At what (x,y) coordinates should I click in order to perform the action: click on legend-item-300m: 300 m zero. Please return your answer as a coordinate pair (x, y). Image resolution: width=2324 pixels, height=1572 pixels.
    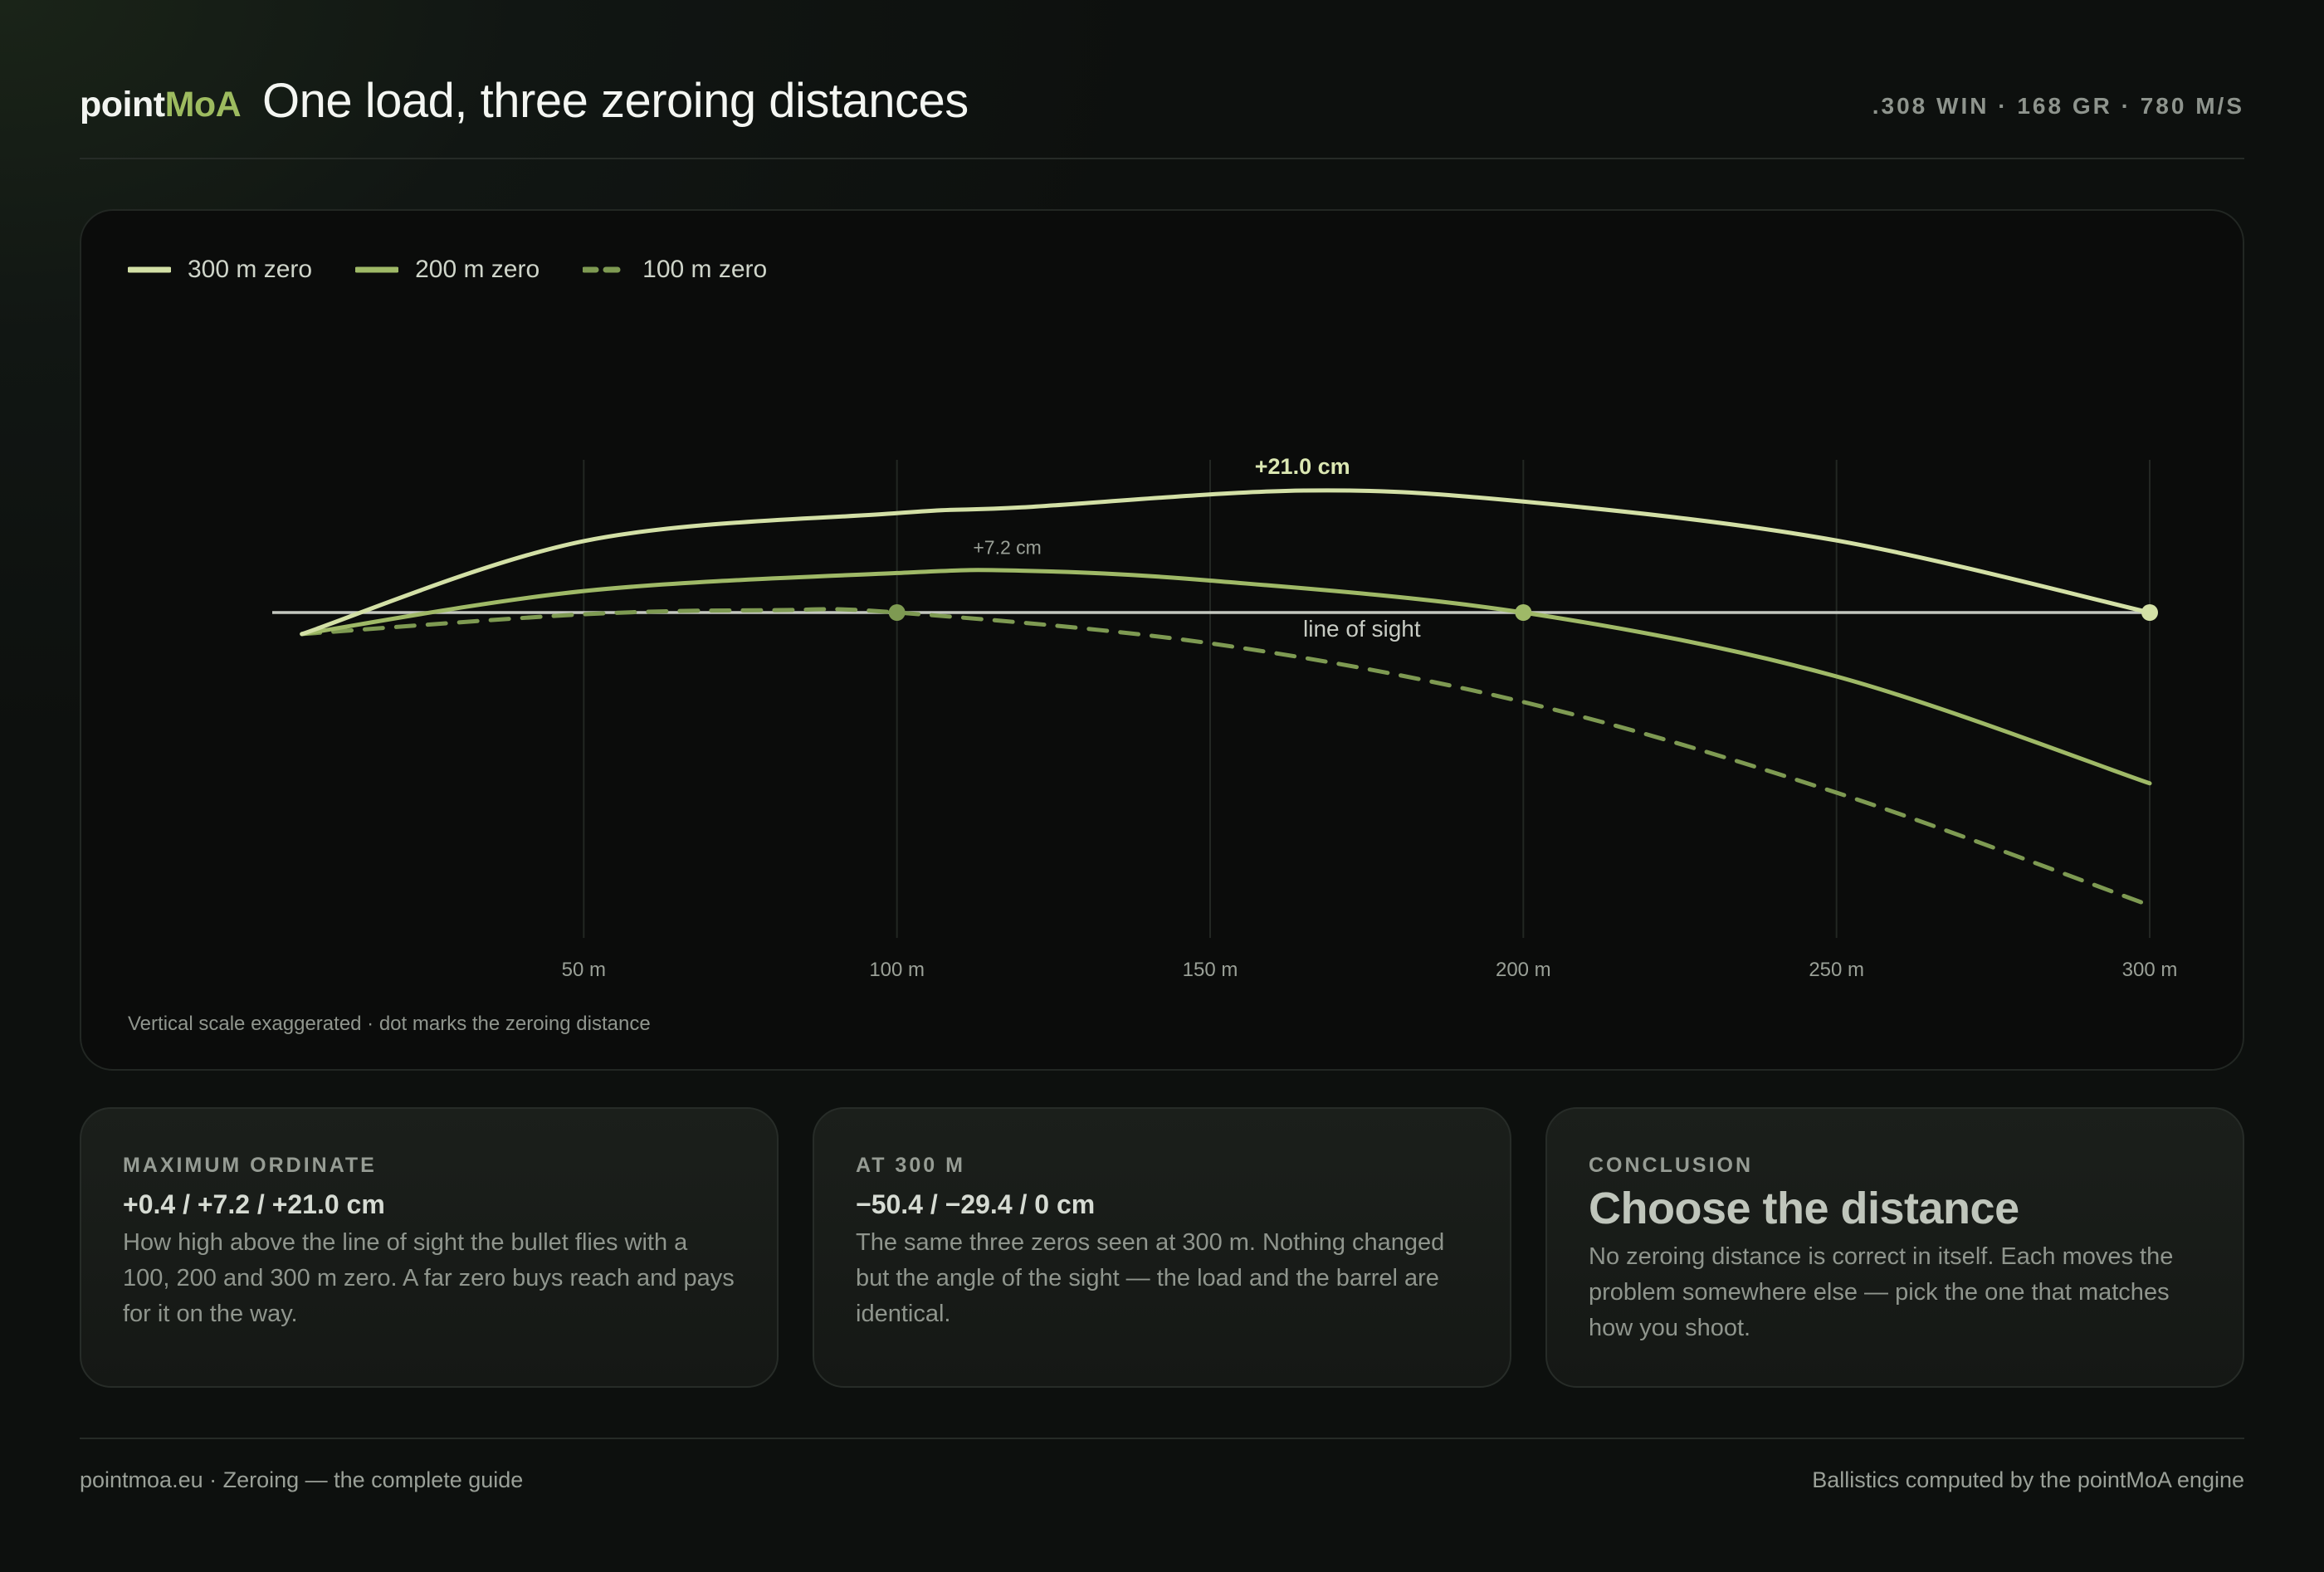
    Looking at the image, I should click on (220, 270).